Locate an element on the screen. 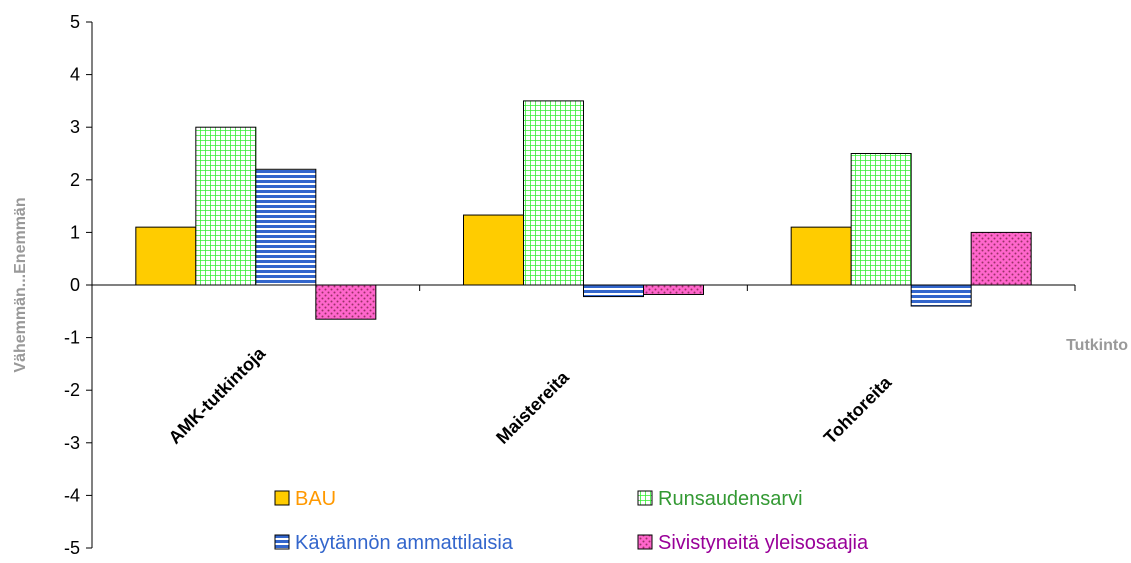  y-ticks: 5 4 3 2 1 0 -1 -2 -3 -4 -5 is located at coordinates (78, 285).